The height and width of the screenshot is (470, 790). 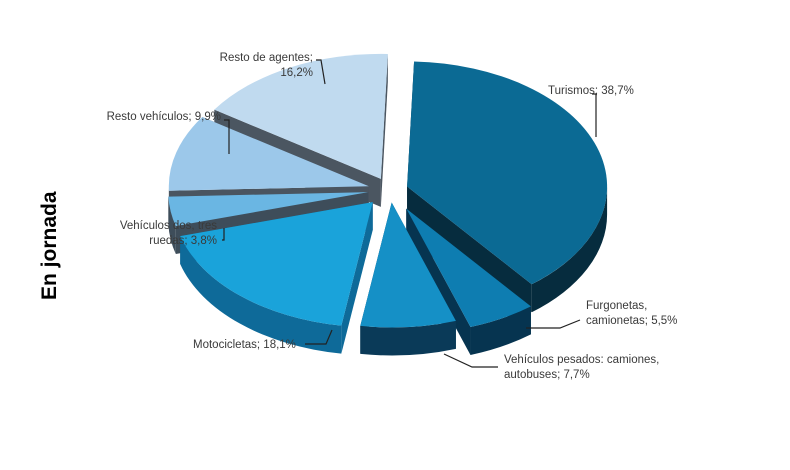 I want to click on pie-slice-turismos, so click(x=507, y=187).